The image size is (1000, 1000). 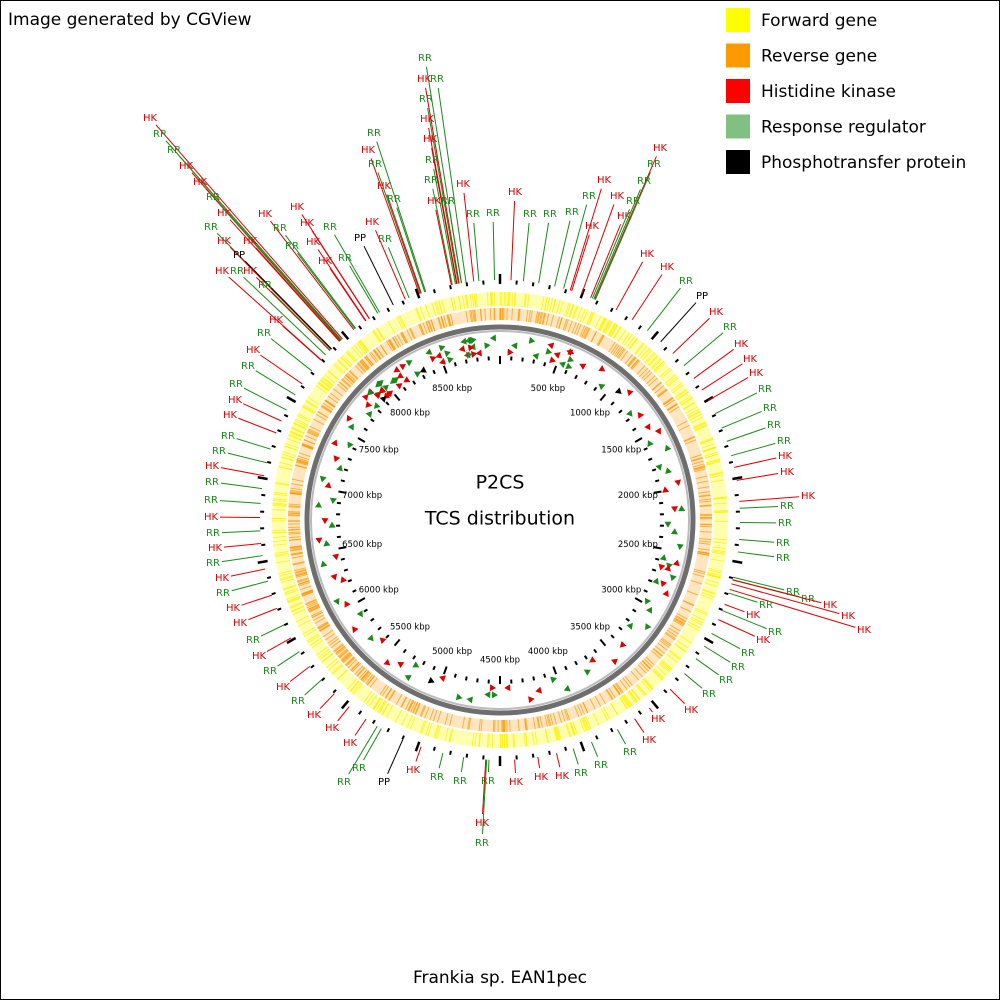 What do you see at coordinates (638, 496) in the screenshot?
I see `scale-label: 2000 kbp` at bounding box center [638, 496].